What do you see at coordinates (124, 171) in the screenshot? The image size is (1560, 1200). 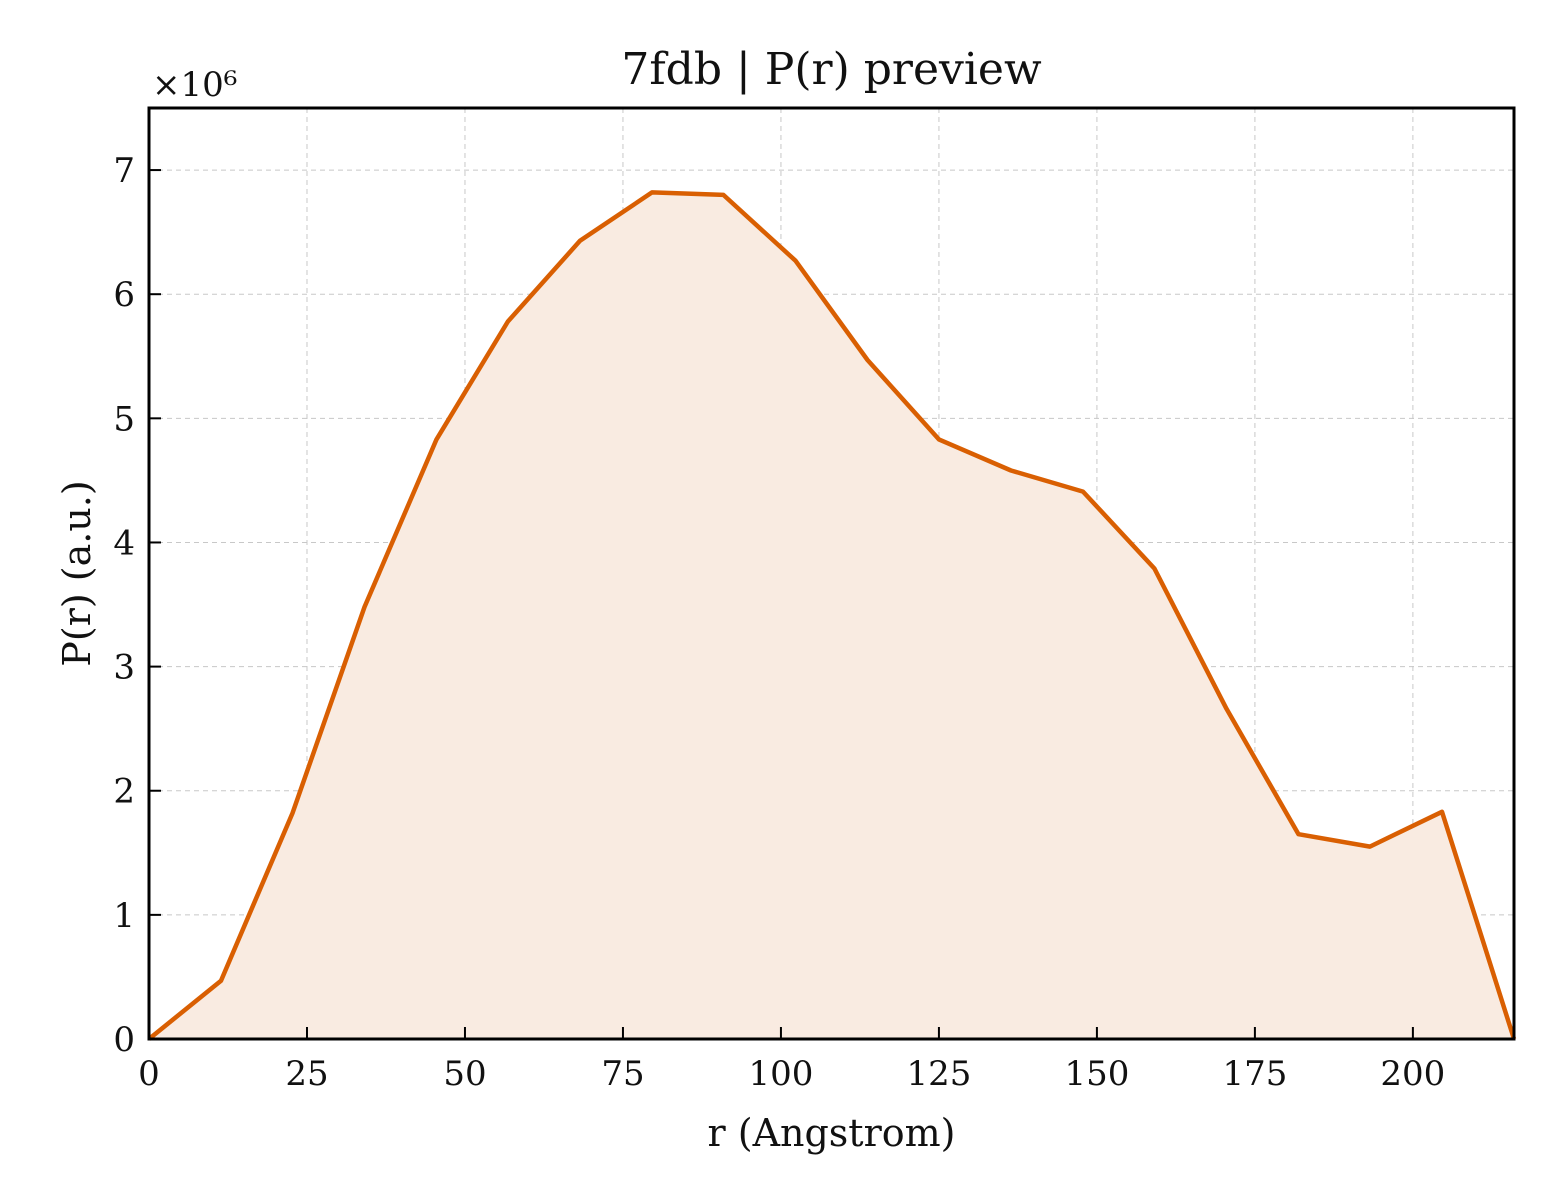 I see `y-tick-label: 7` at bounding box center [124, 171].